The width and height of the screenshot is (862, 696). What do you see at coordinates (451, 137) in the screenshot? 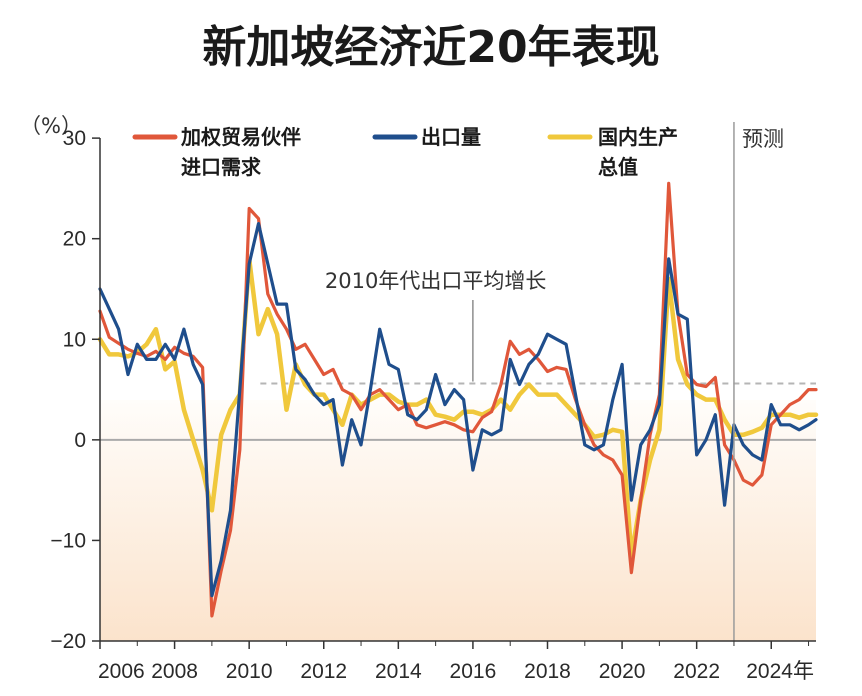
I see `legend-label-exports-line1: 出口量` at bounding box center [451, 137].